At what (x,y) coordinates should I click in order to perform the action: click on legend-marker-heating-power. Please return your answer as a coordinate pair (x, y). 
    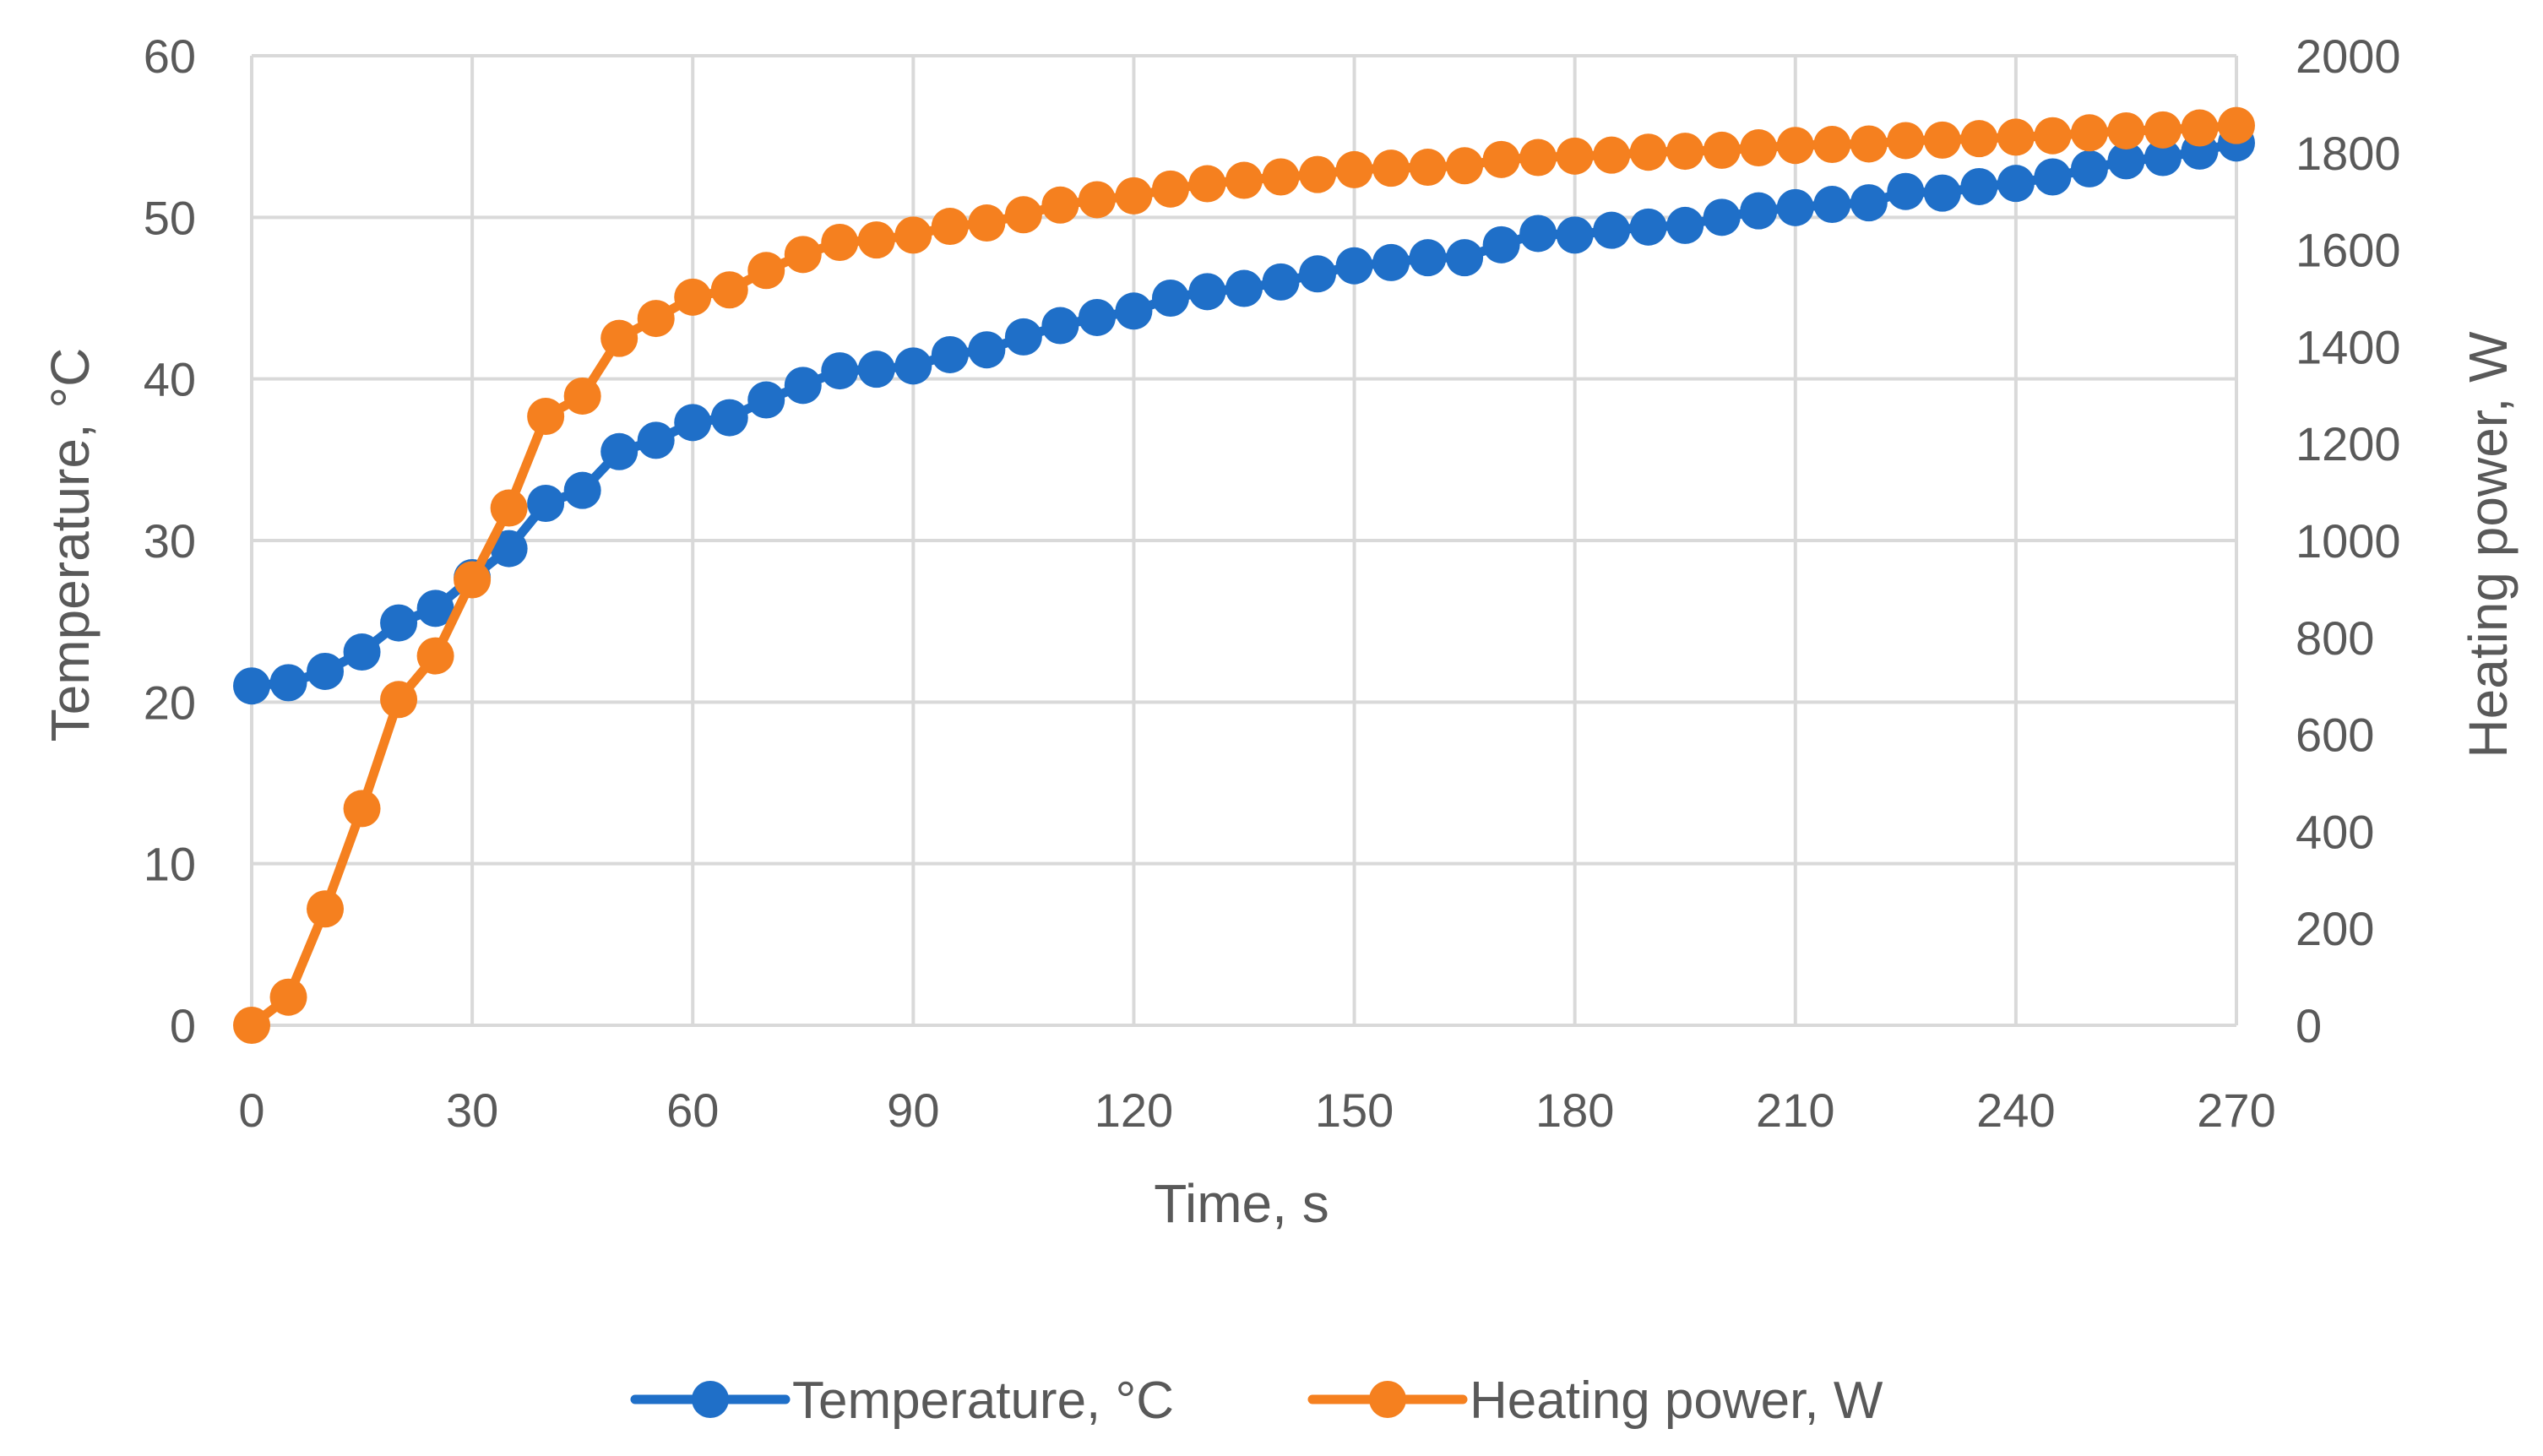
    Looking at the image, I should click on (1387, 1399).